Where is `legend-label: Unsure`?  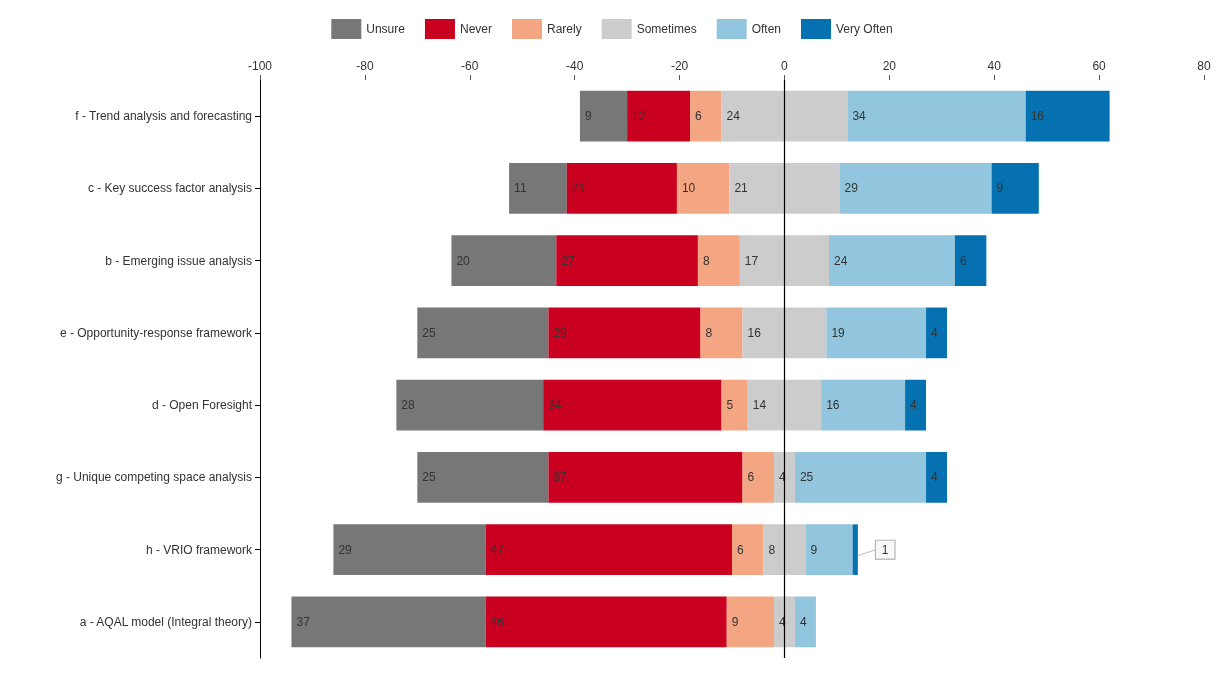
legend-label: Unsure is located at coordinates (386, 29).